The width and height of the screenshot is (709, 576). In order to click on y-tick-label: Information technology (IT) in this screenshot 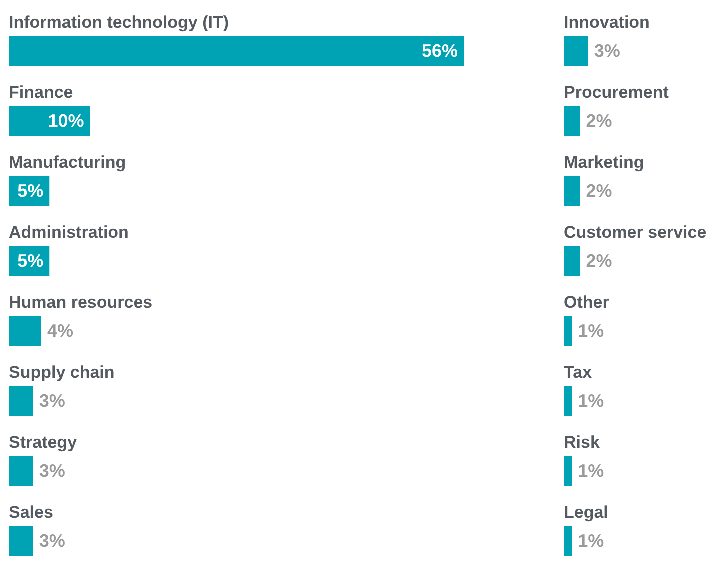, I will do `click(119, 22)`.